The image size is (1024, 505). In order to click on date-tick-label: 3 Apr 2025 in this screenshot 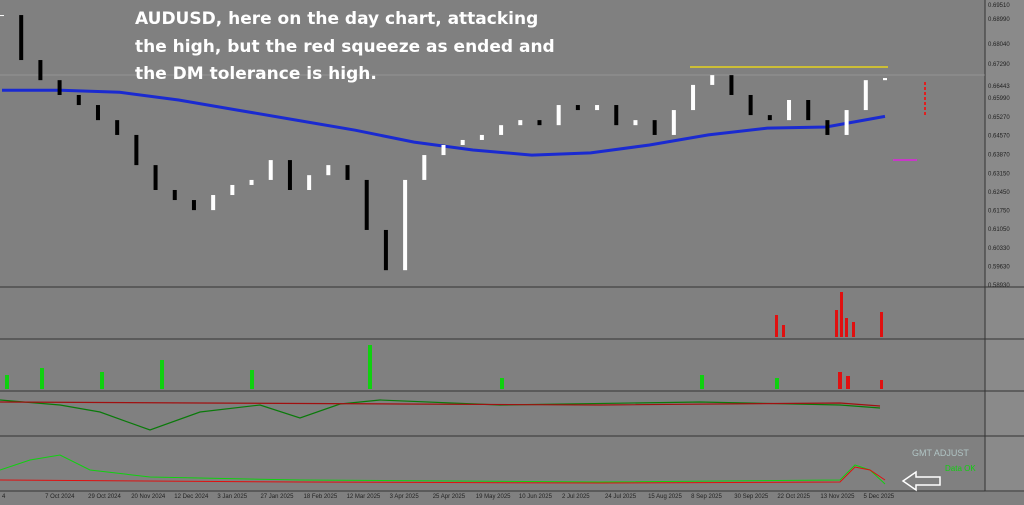, I will do `click(405, 497)`.